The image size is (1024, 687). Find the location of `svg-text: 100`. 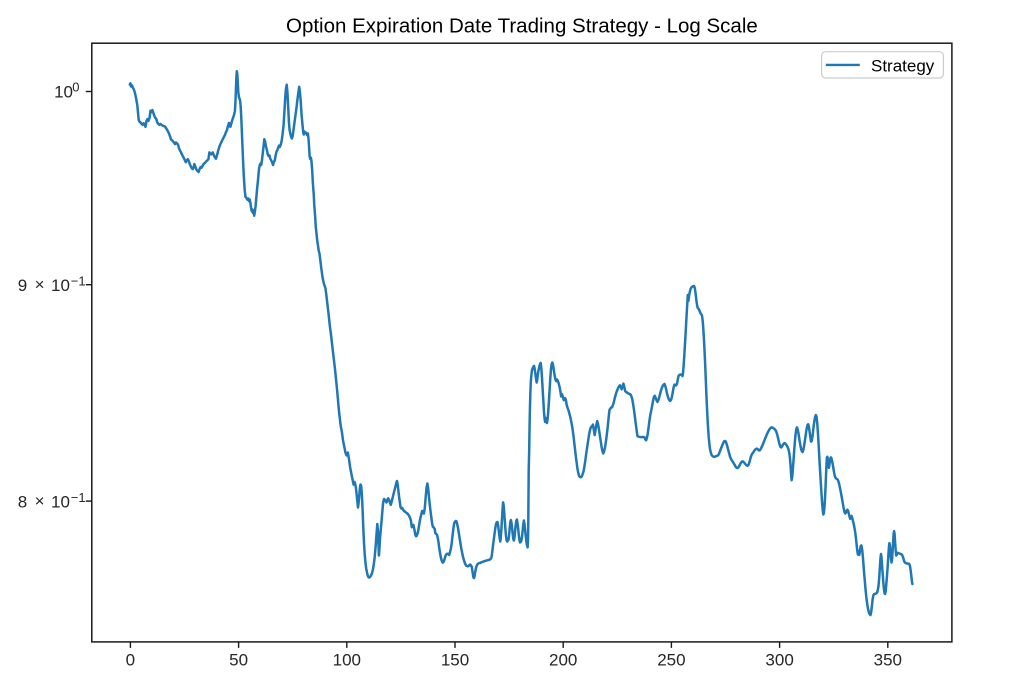

svg-text: 100 is located at coordinates (347, 660).